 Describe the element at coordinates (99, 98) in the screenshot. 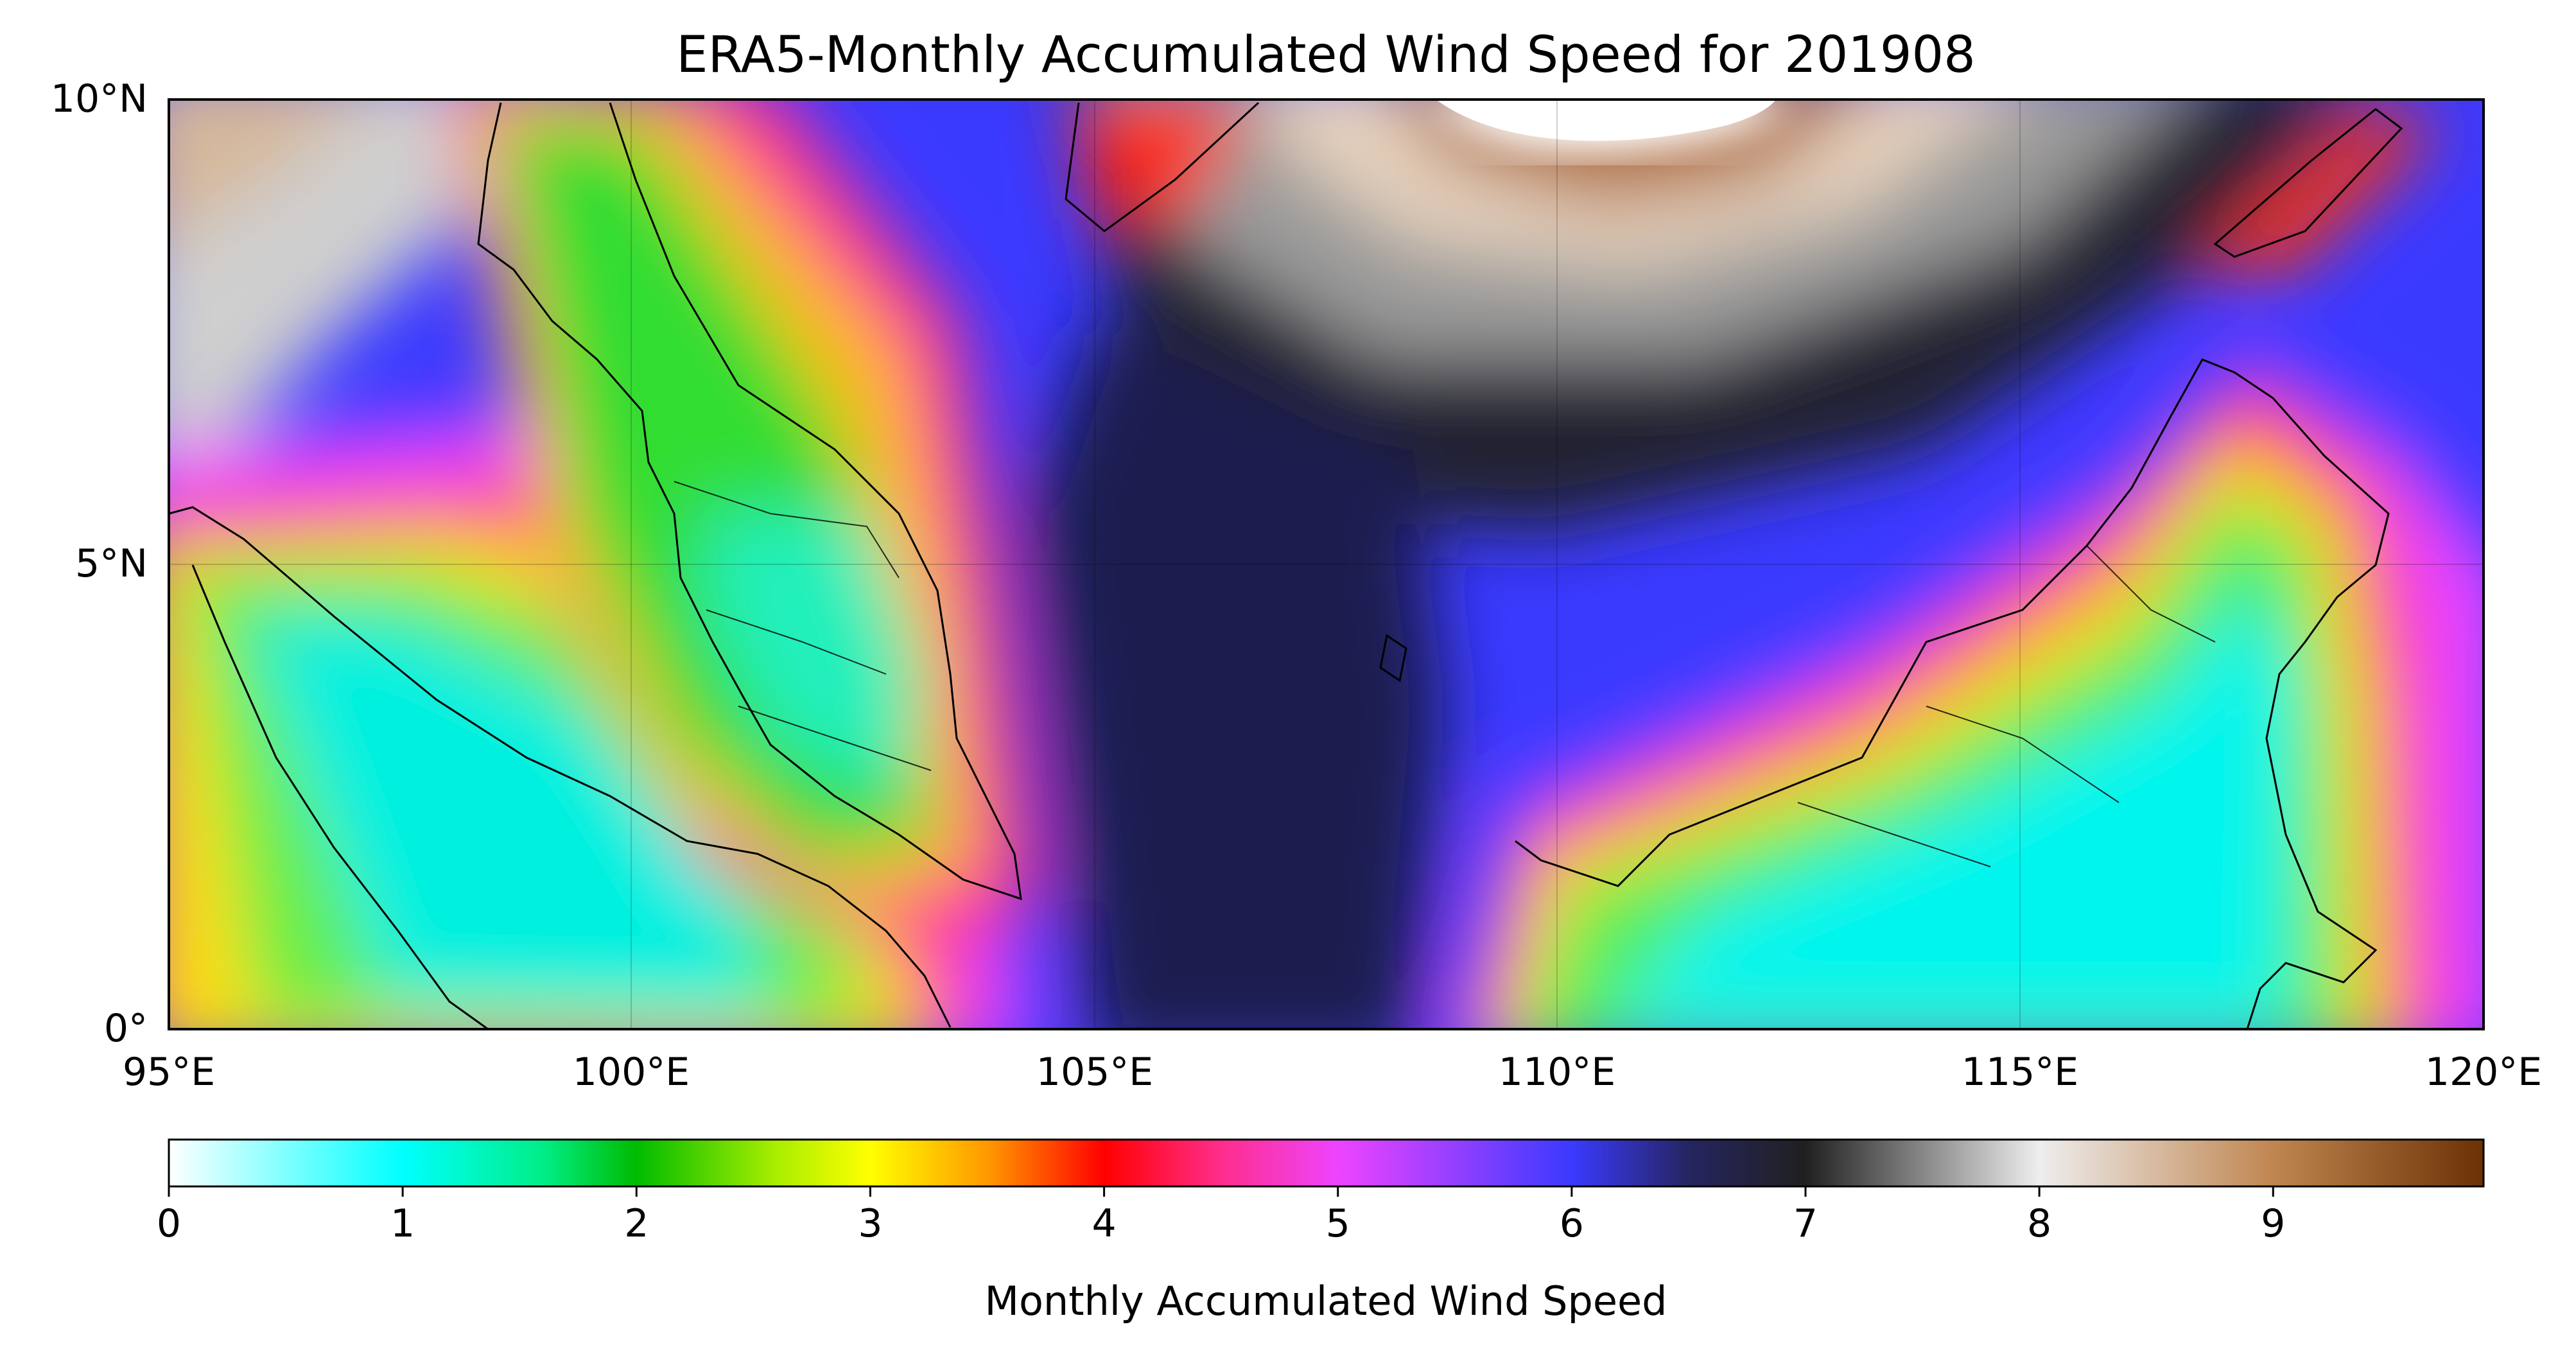

I see `lat-tick-label: 10°N` at that location.